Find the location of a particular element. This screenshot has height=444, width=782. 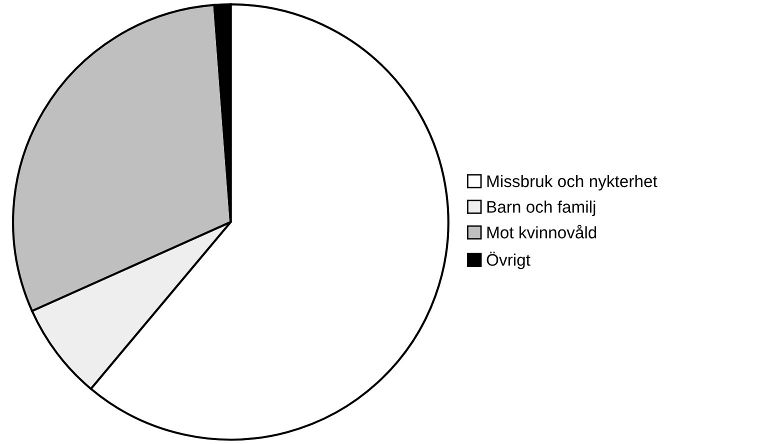

legend-label: Missbruk och nykterhet is located at coordinates (572, 182).